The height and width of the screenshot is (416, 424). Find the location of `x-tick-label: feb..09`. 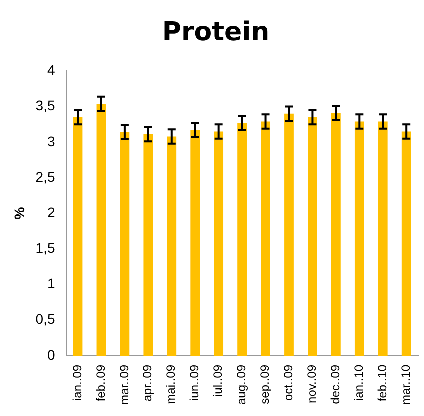

x-tick-label: feb..09 is located at coordinates (101, 383).